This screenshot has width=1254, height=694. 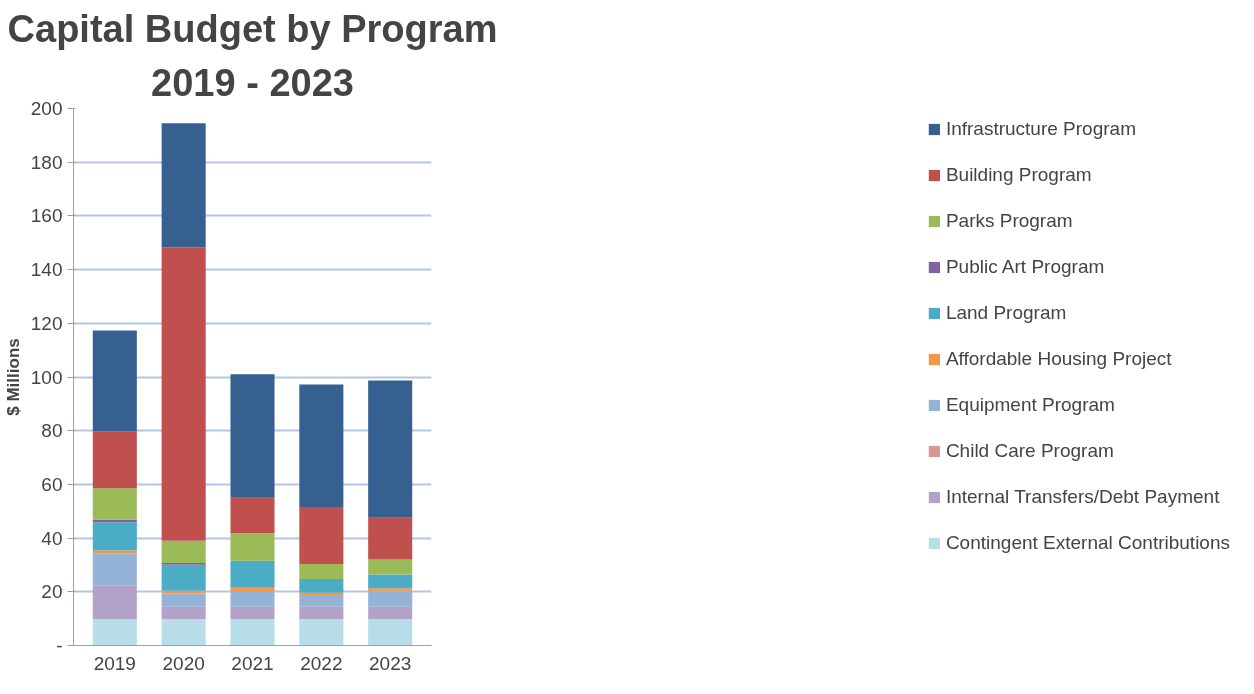 What do you see at coordinates (1018, 175) in the screenshot?
I see `legend-label: Building Program` at bounding box center [1018, 175].